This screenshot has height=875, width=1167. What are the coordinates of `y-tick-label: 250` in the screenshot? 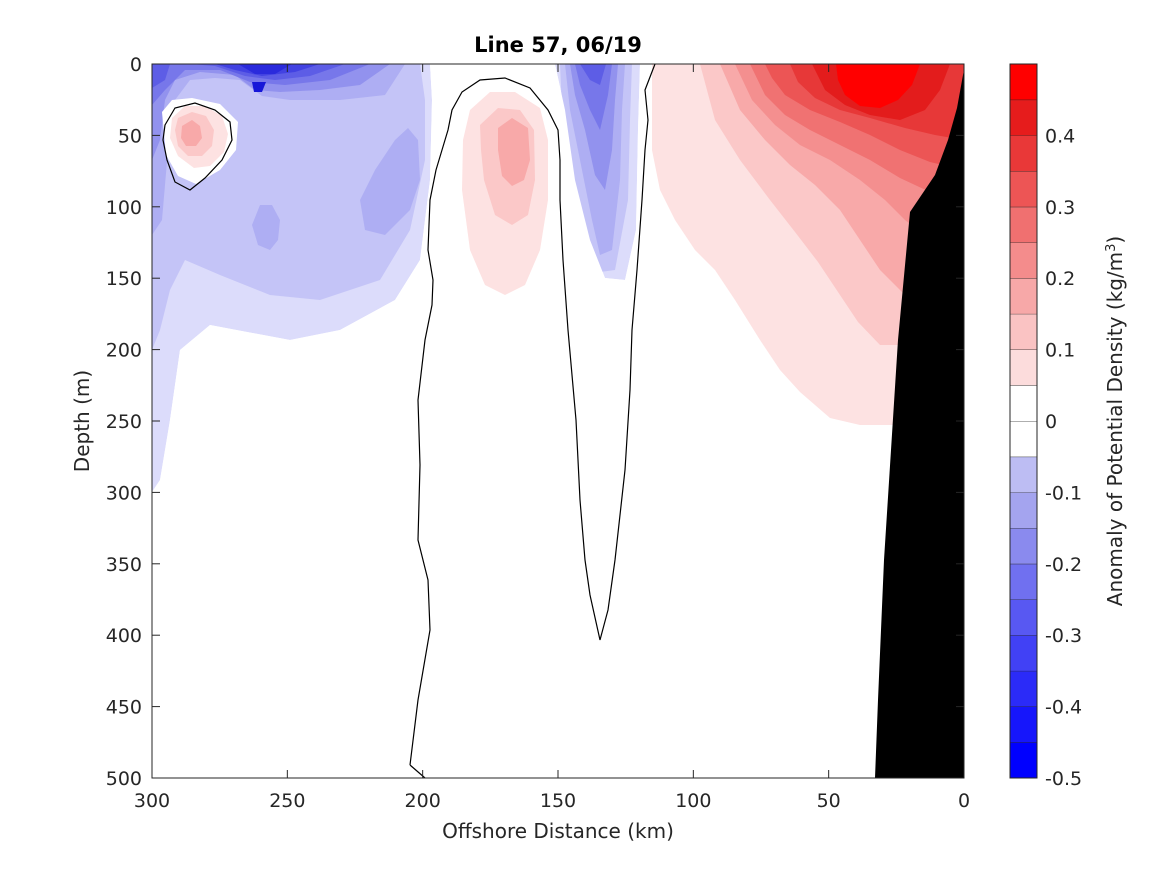 It's located at (124, 422).